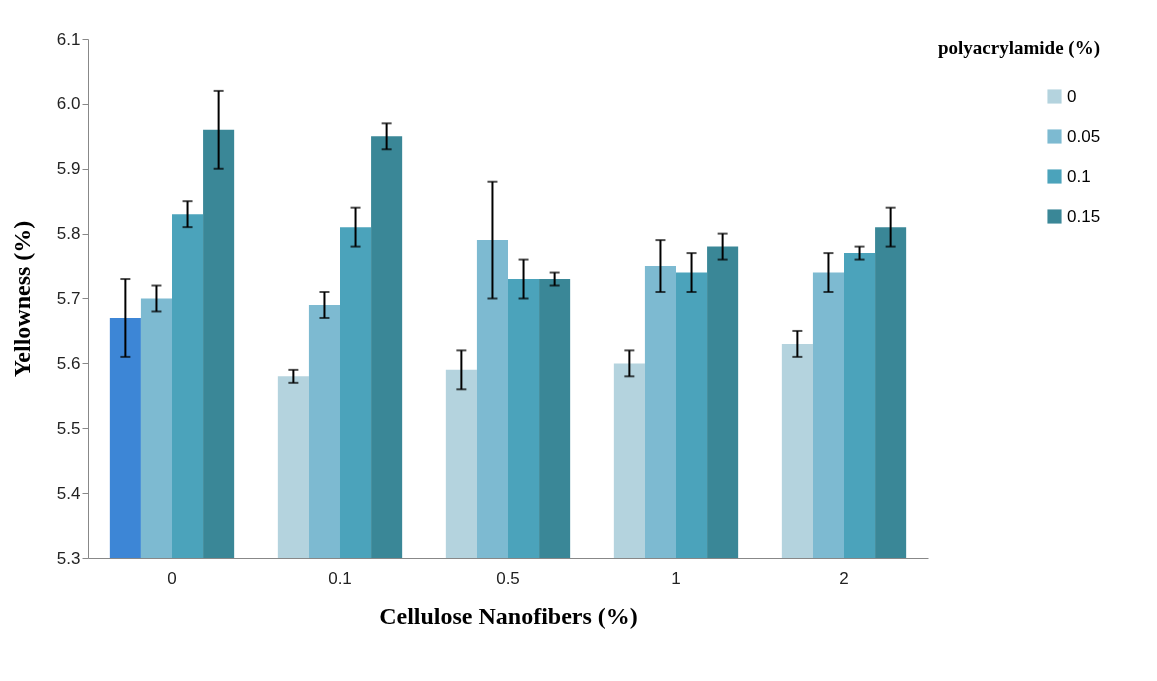 This screenshot has width=1157, height=681. I want to click on y-tick-label: 6.0, so click(68, 104).